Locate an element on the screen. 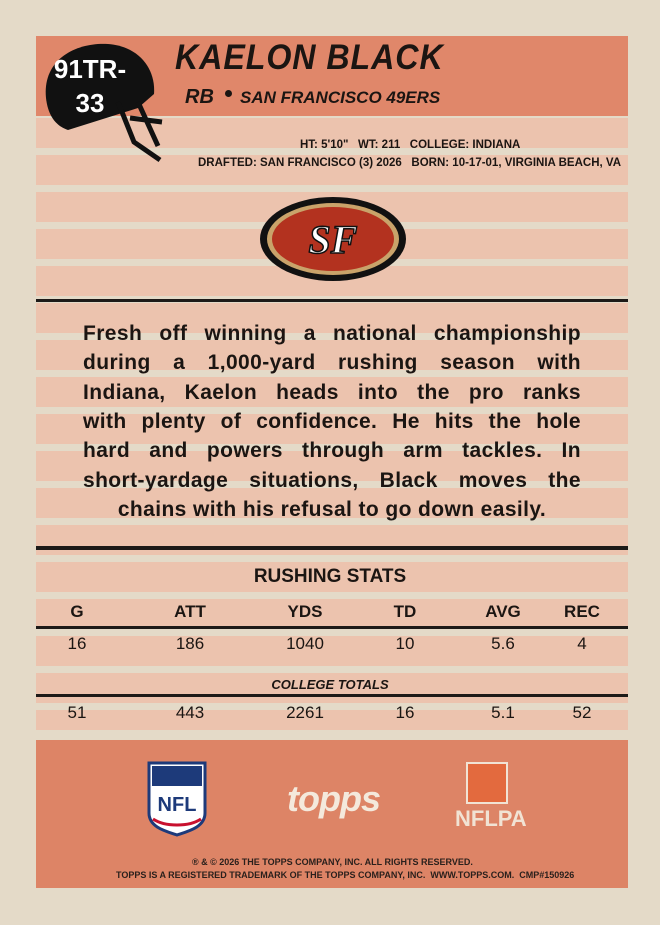 Image resolution: width=660 pixels, height=925 pixels. stats-title: RUSHING STATS is located at coordinates (330, 576).